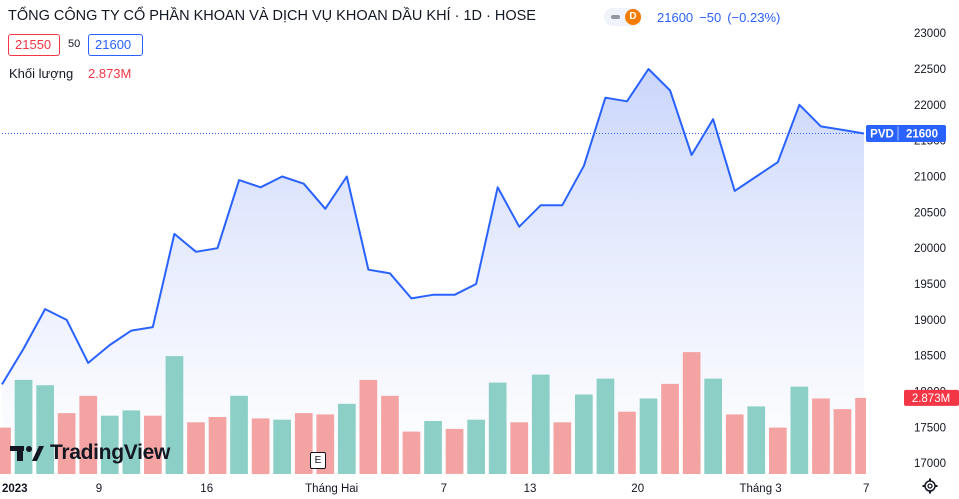  What do you see at coordinates (760, 489) in the screenshot?
I see `time-tick-label: Tháng 3` at bounding box center [760, 489].